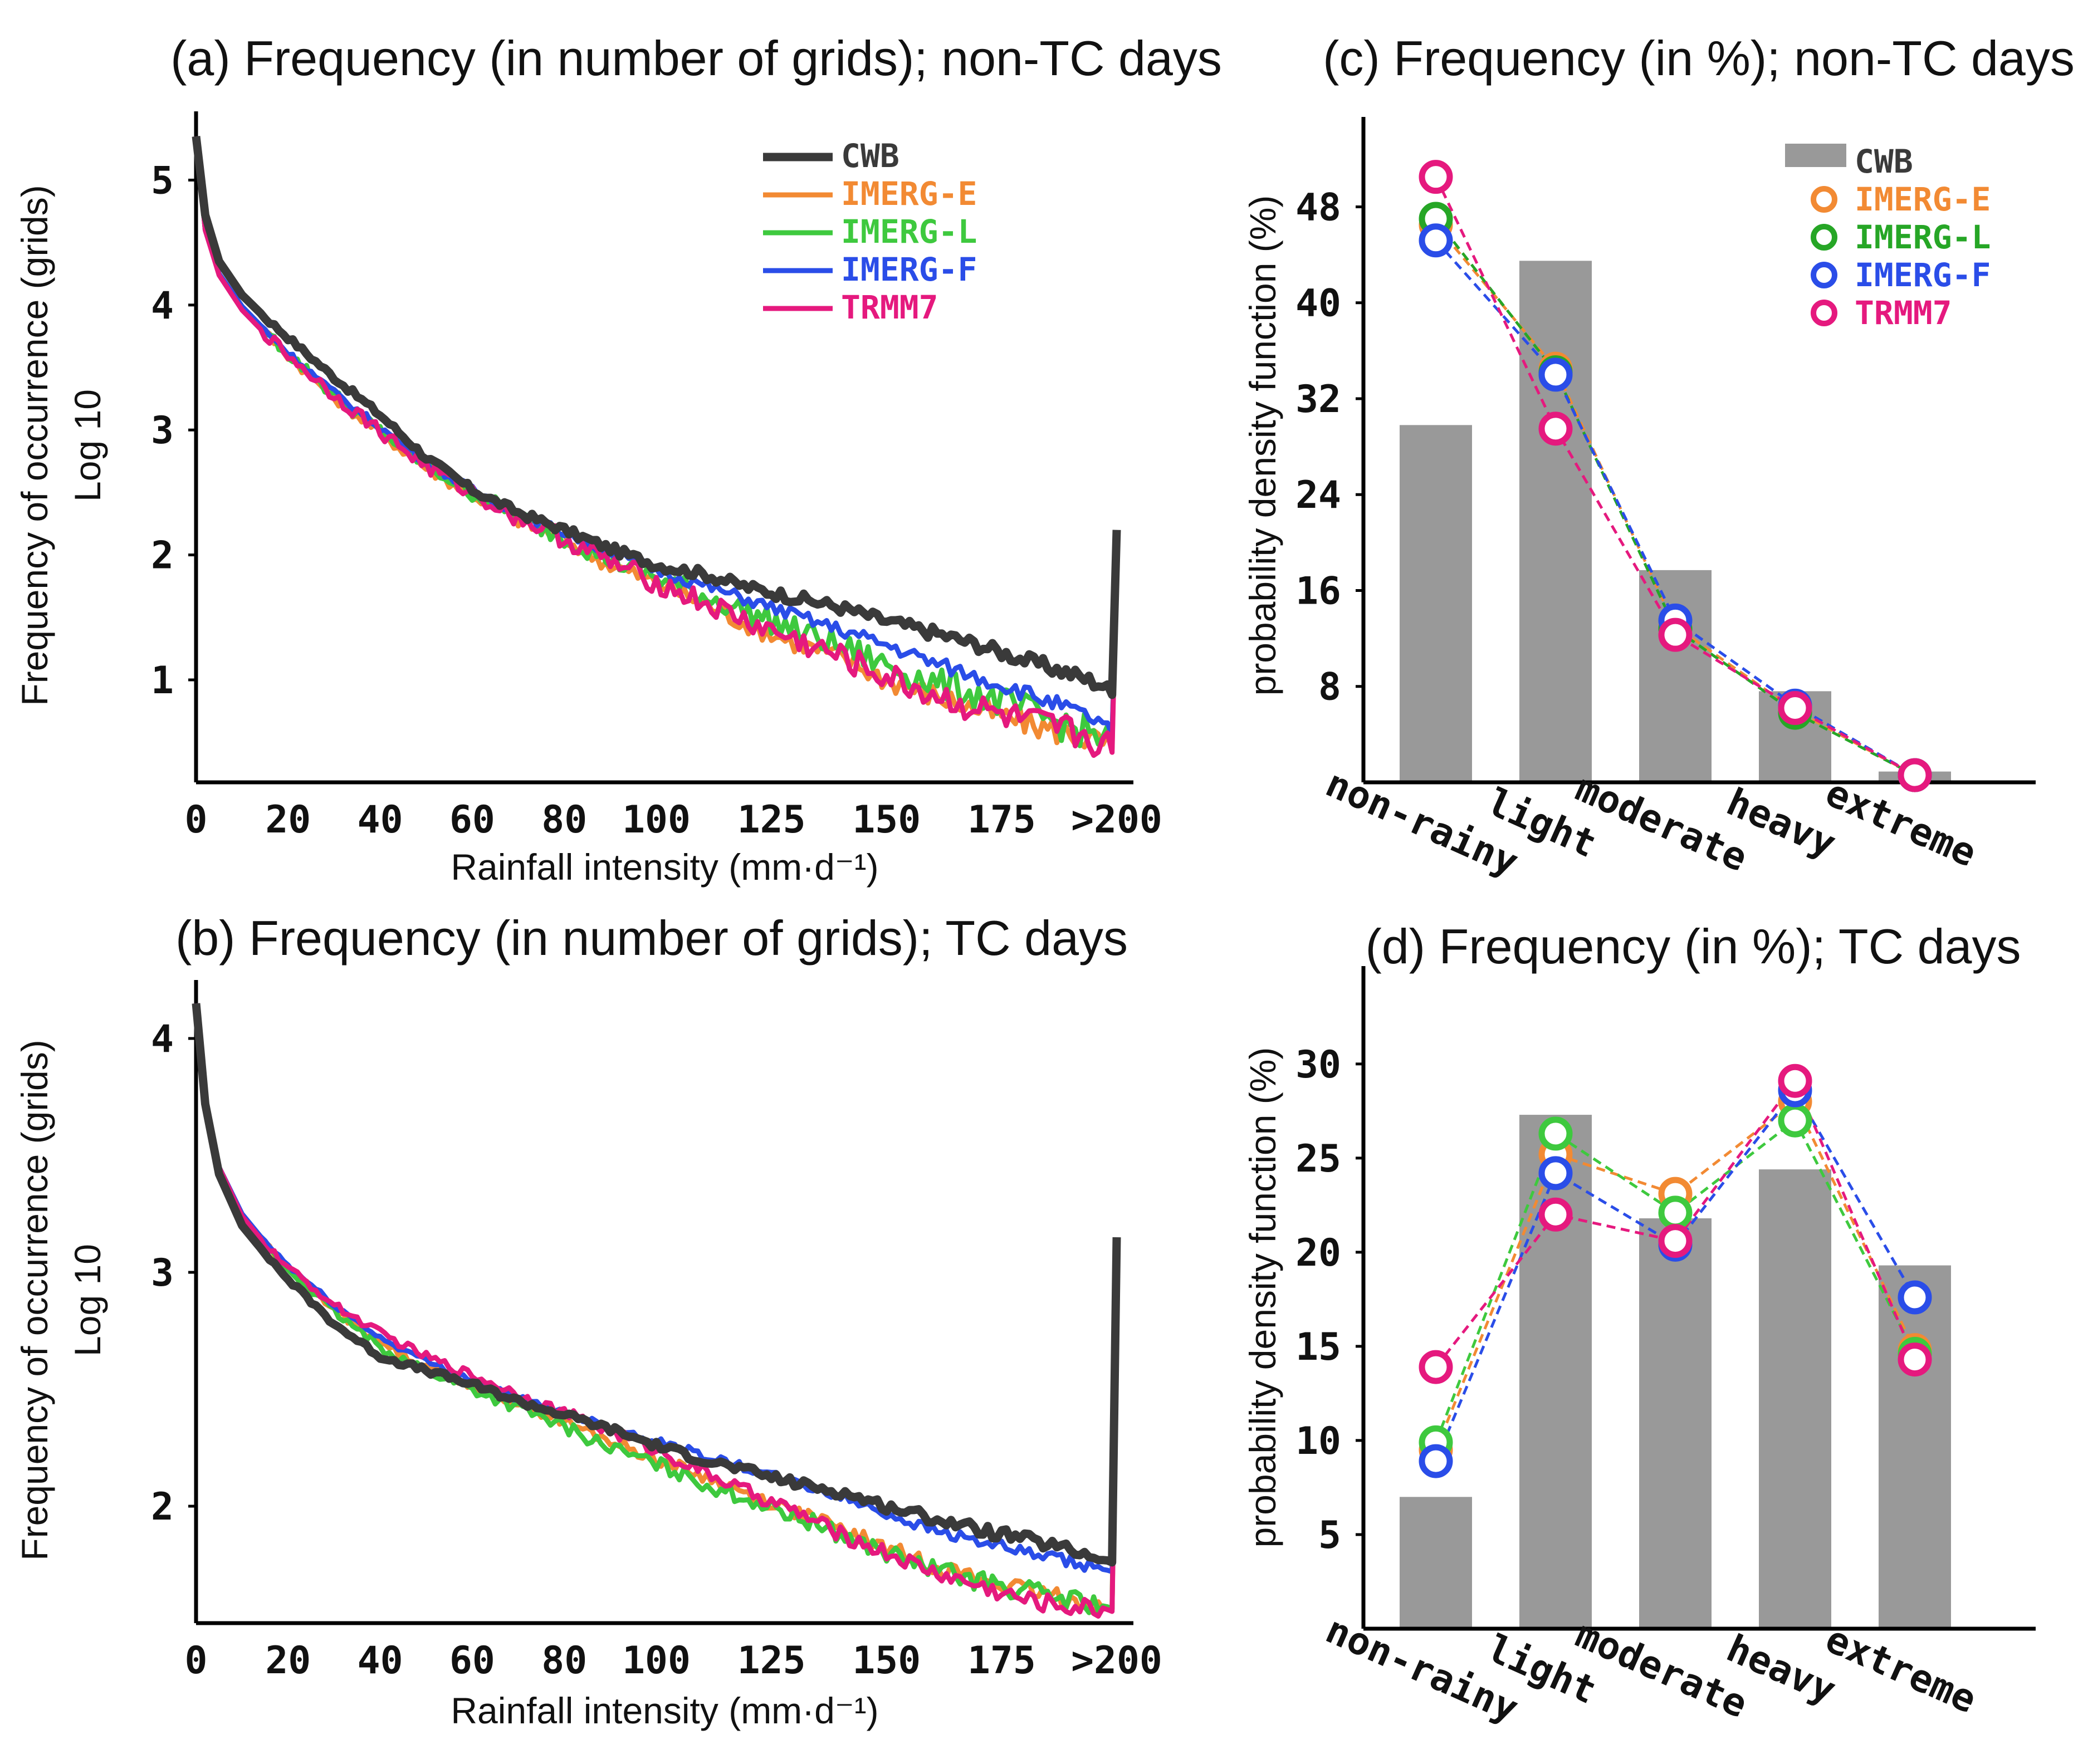 Image resolution: width=2078 pixels, height=1764 pixels. What do you see at coordinates (1915, 1447) in the screenshot?
I see `bar-cwb-extreme` at bounding box center [1915, 1447].